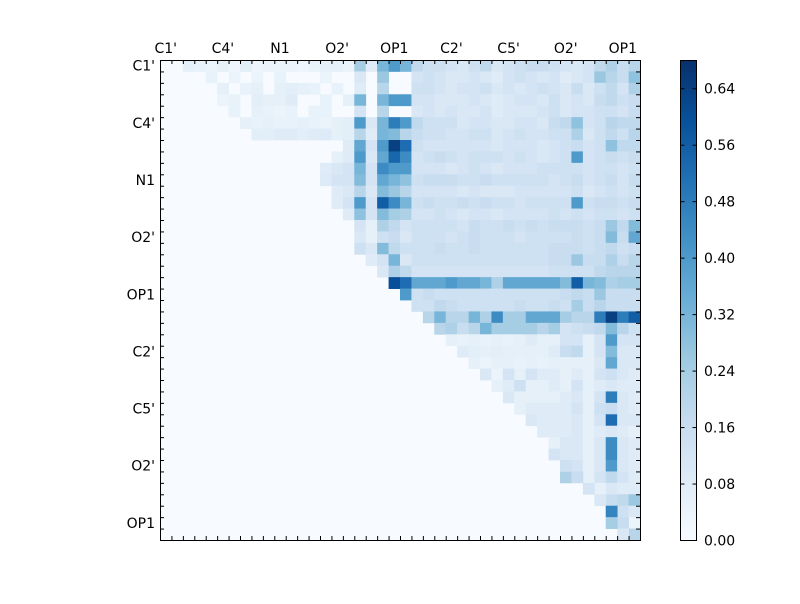 This screenshot has width=800, height=604. Describe the element at coordinates (143, 467) in the screenshot. I see `y-tick-label: O2'` at that location.